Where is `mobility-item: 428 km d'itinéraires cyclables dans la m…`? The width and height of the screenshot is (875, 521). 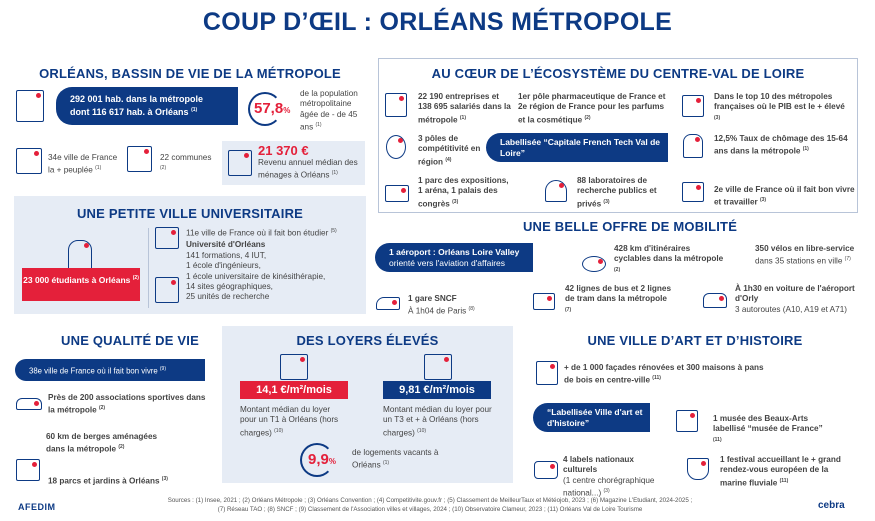 mobility-item: 428 km d'itinéraires cyclables dans la m… is located at coordinates (669, 261).